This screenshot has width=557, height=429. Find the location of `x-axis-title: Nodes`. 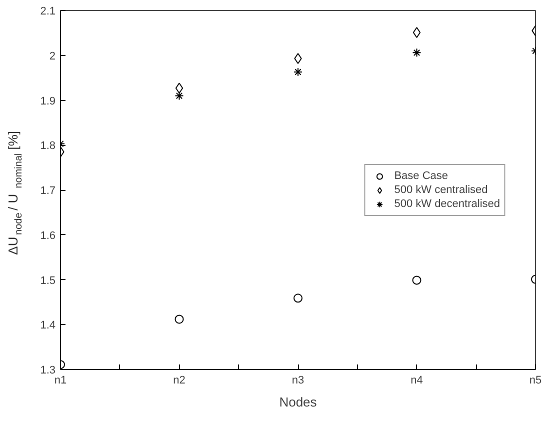

x-axis-title: Nodes is located at coordinates (298, 402).